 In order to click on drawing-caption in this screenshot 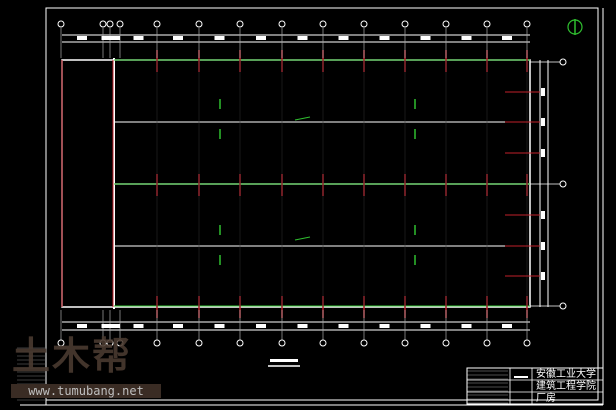, I will do `click(284, 360)`.